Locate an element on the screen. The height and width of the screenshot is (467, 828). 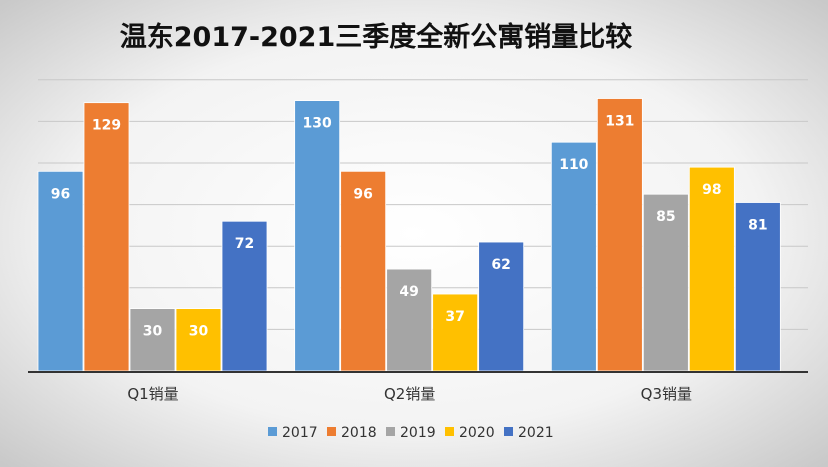
bar-value-label: 98 is located at coordinates (711, 190).